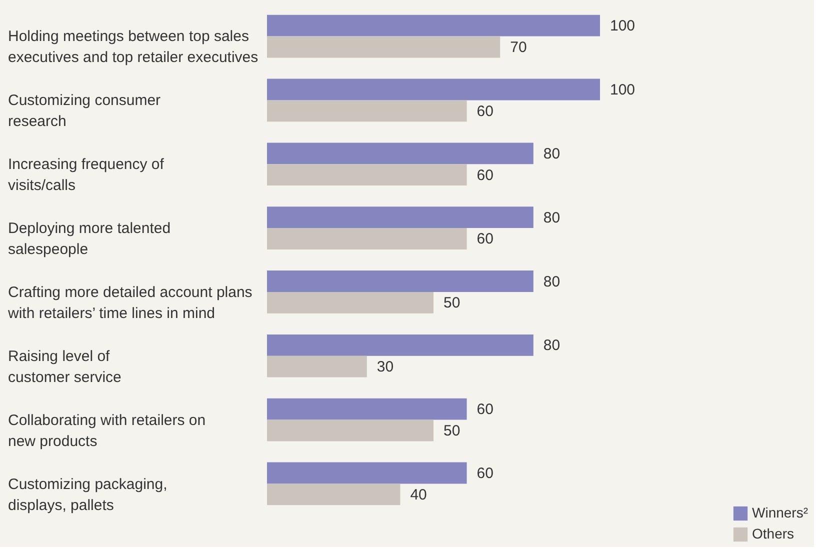 The height and width of the screenshot is (558, 821). What do you see at coordinates (88, 495) in the screenshot?
I see `y-tick-label: Customizing packaging, displays, pallets` at bounding box center [88, 495].